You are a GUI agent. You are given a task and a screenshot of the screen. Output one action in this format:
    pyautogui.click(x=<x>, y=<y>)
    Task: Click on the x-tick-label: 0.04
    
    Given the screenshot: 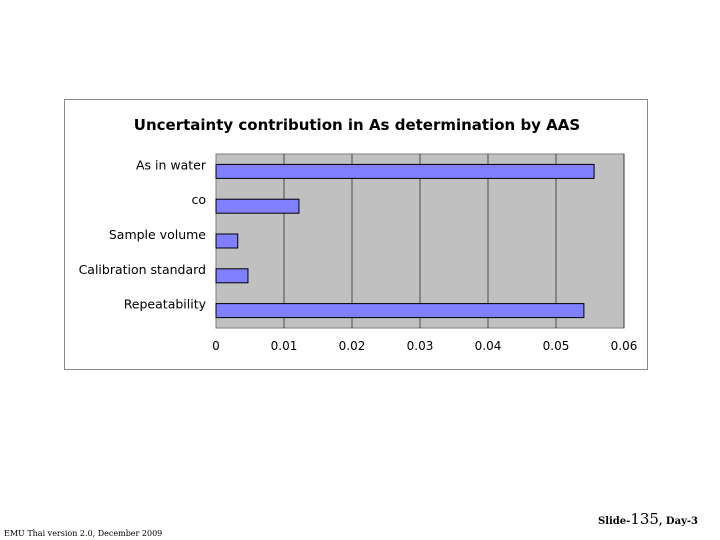 What is the action you would take?
    pyautogui.click(x=488, y=346)
    